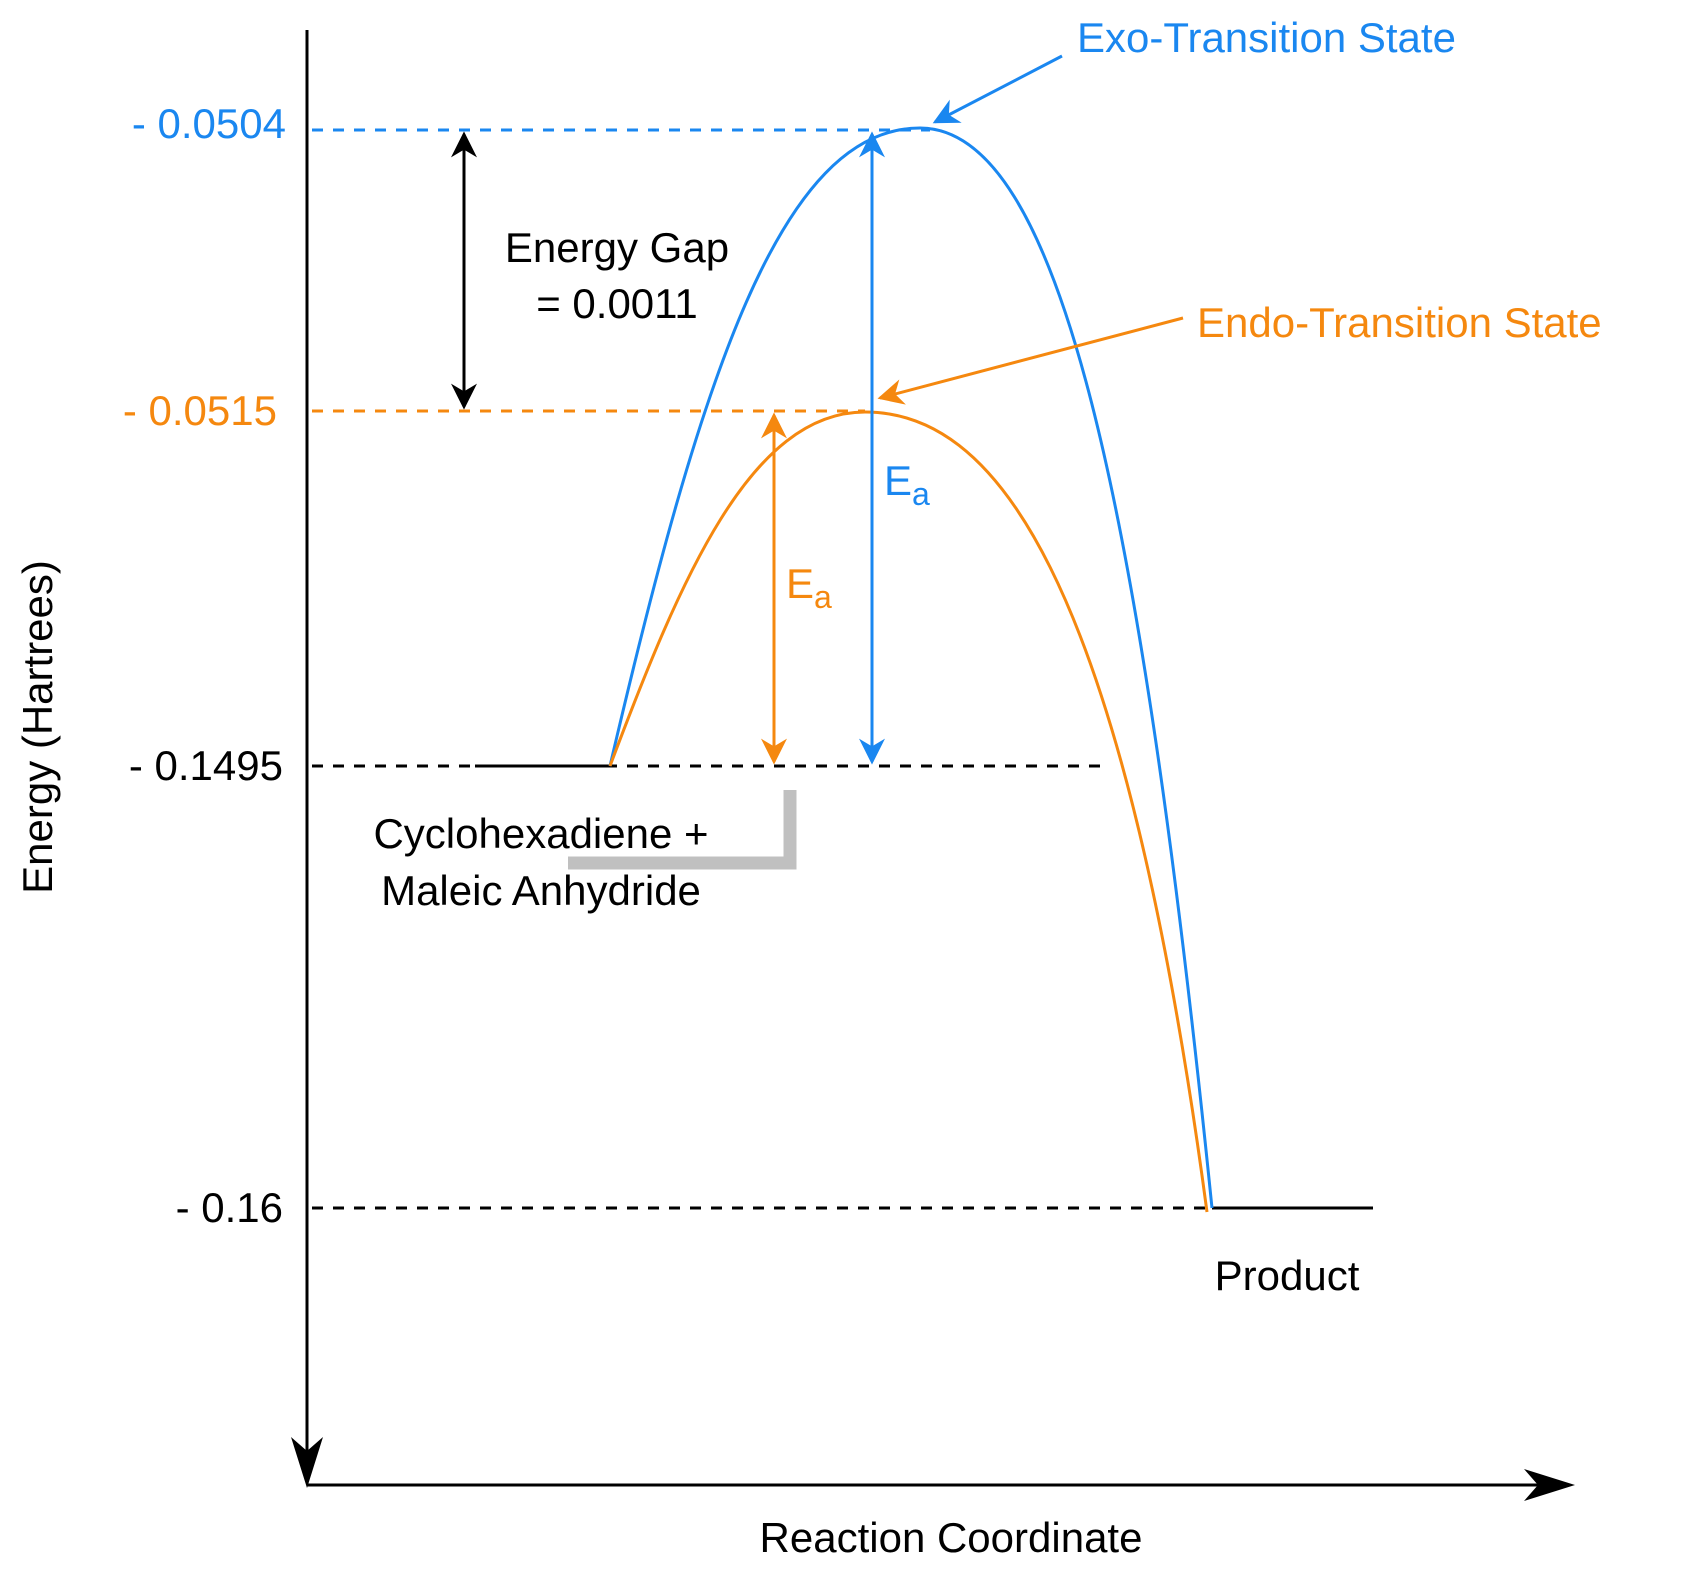  I want to click on endo-ea-sub: a, so click(823, 597).